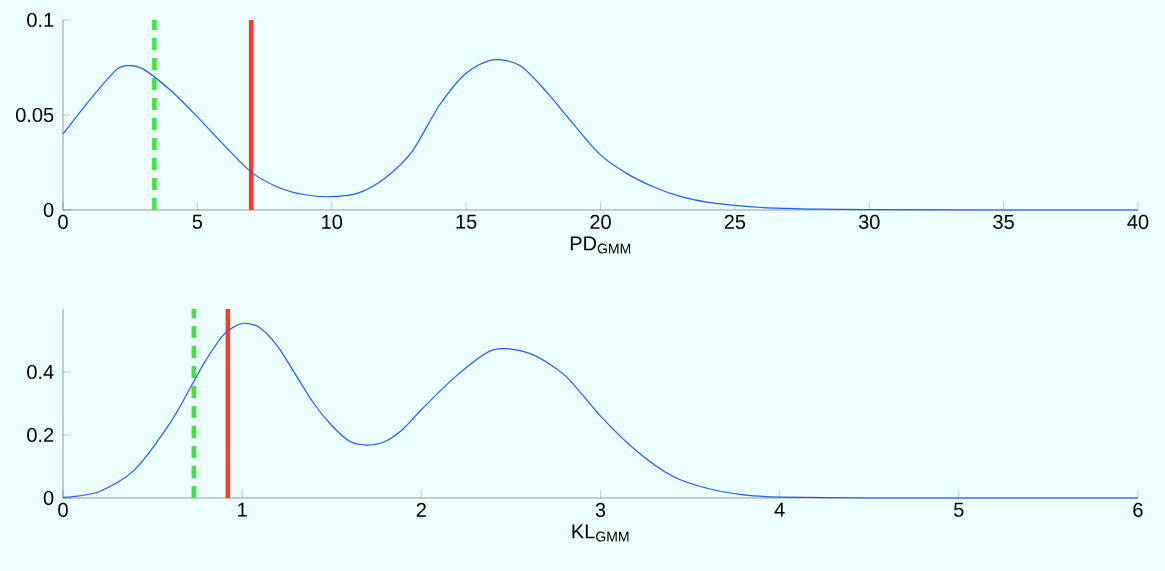  What do you see at coordinates (40, 20) in the screenshot?
I see `y-tick-label: 0.1` at bounding box center [40, 20].